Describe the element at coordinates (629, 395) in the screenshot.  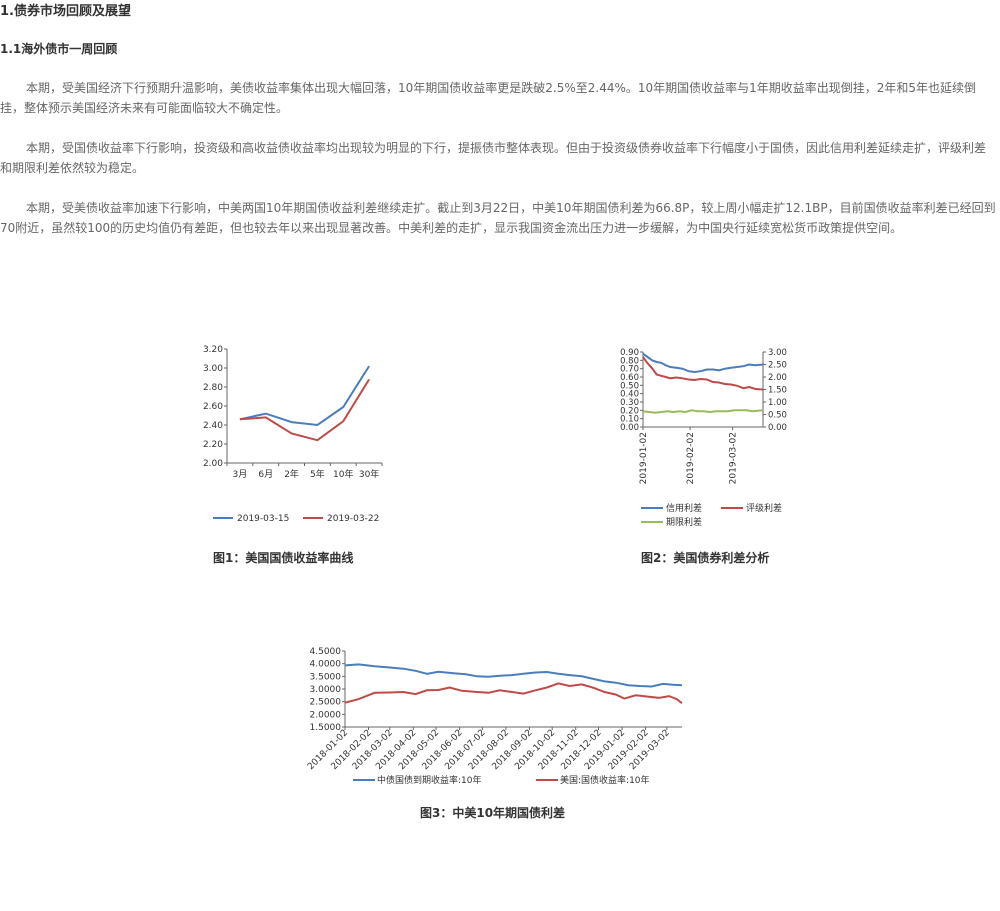
I see `left-y-tick-label: 0.40` at that location.